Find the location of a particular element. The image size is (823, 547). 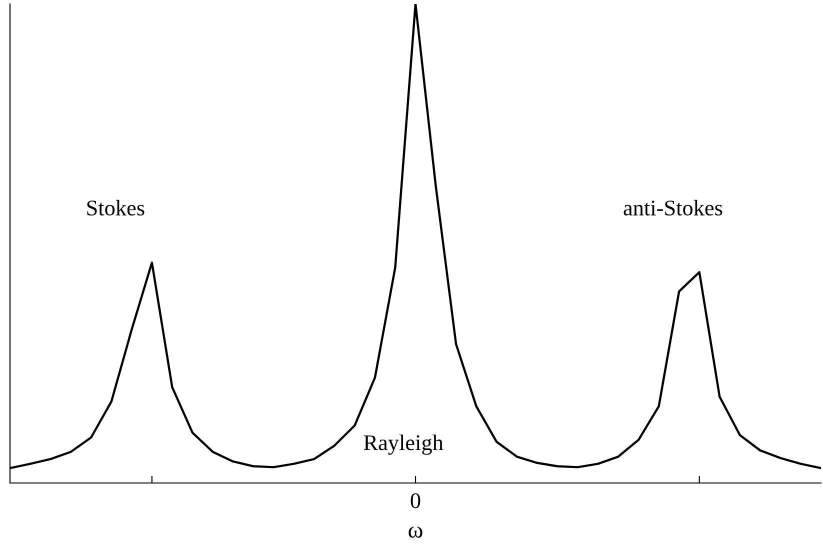

annotation: anti-Stokes is located at coordinates (673, 208).